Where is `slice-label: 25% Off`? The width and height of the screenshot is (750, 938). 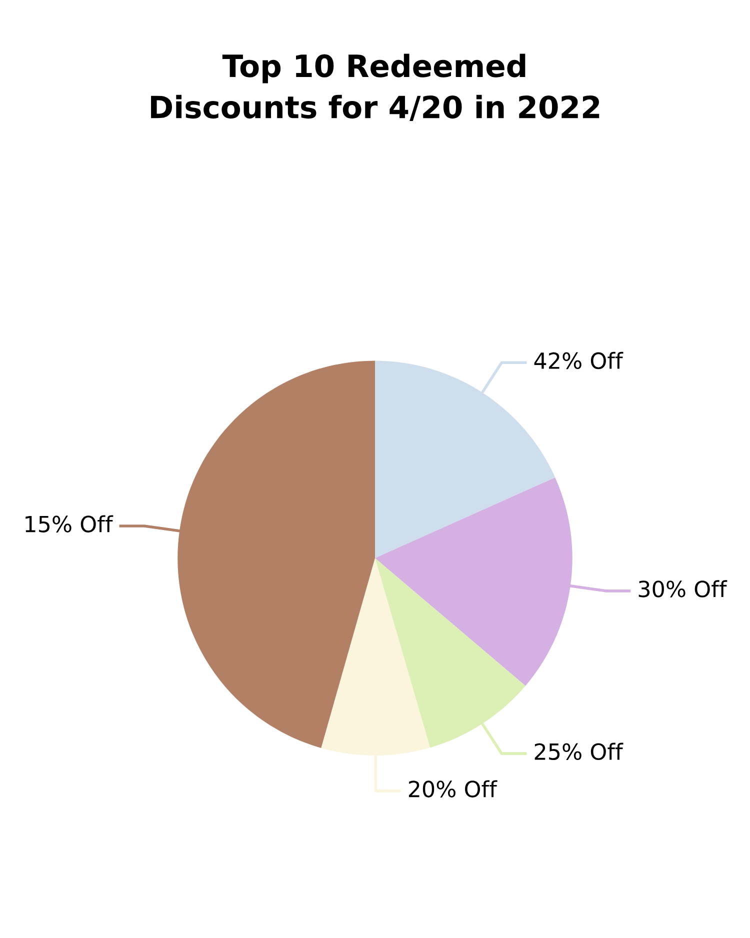 slice-label: 25% Off is located at coordinates (579, 751).